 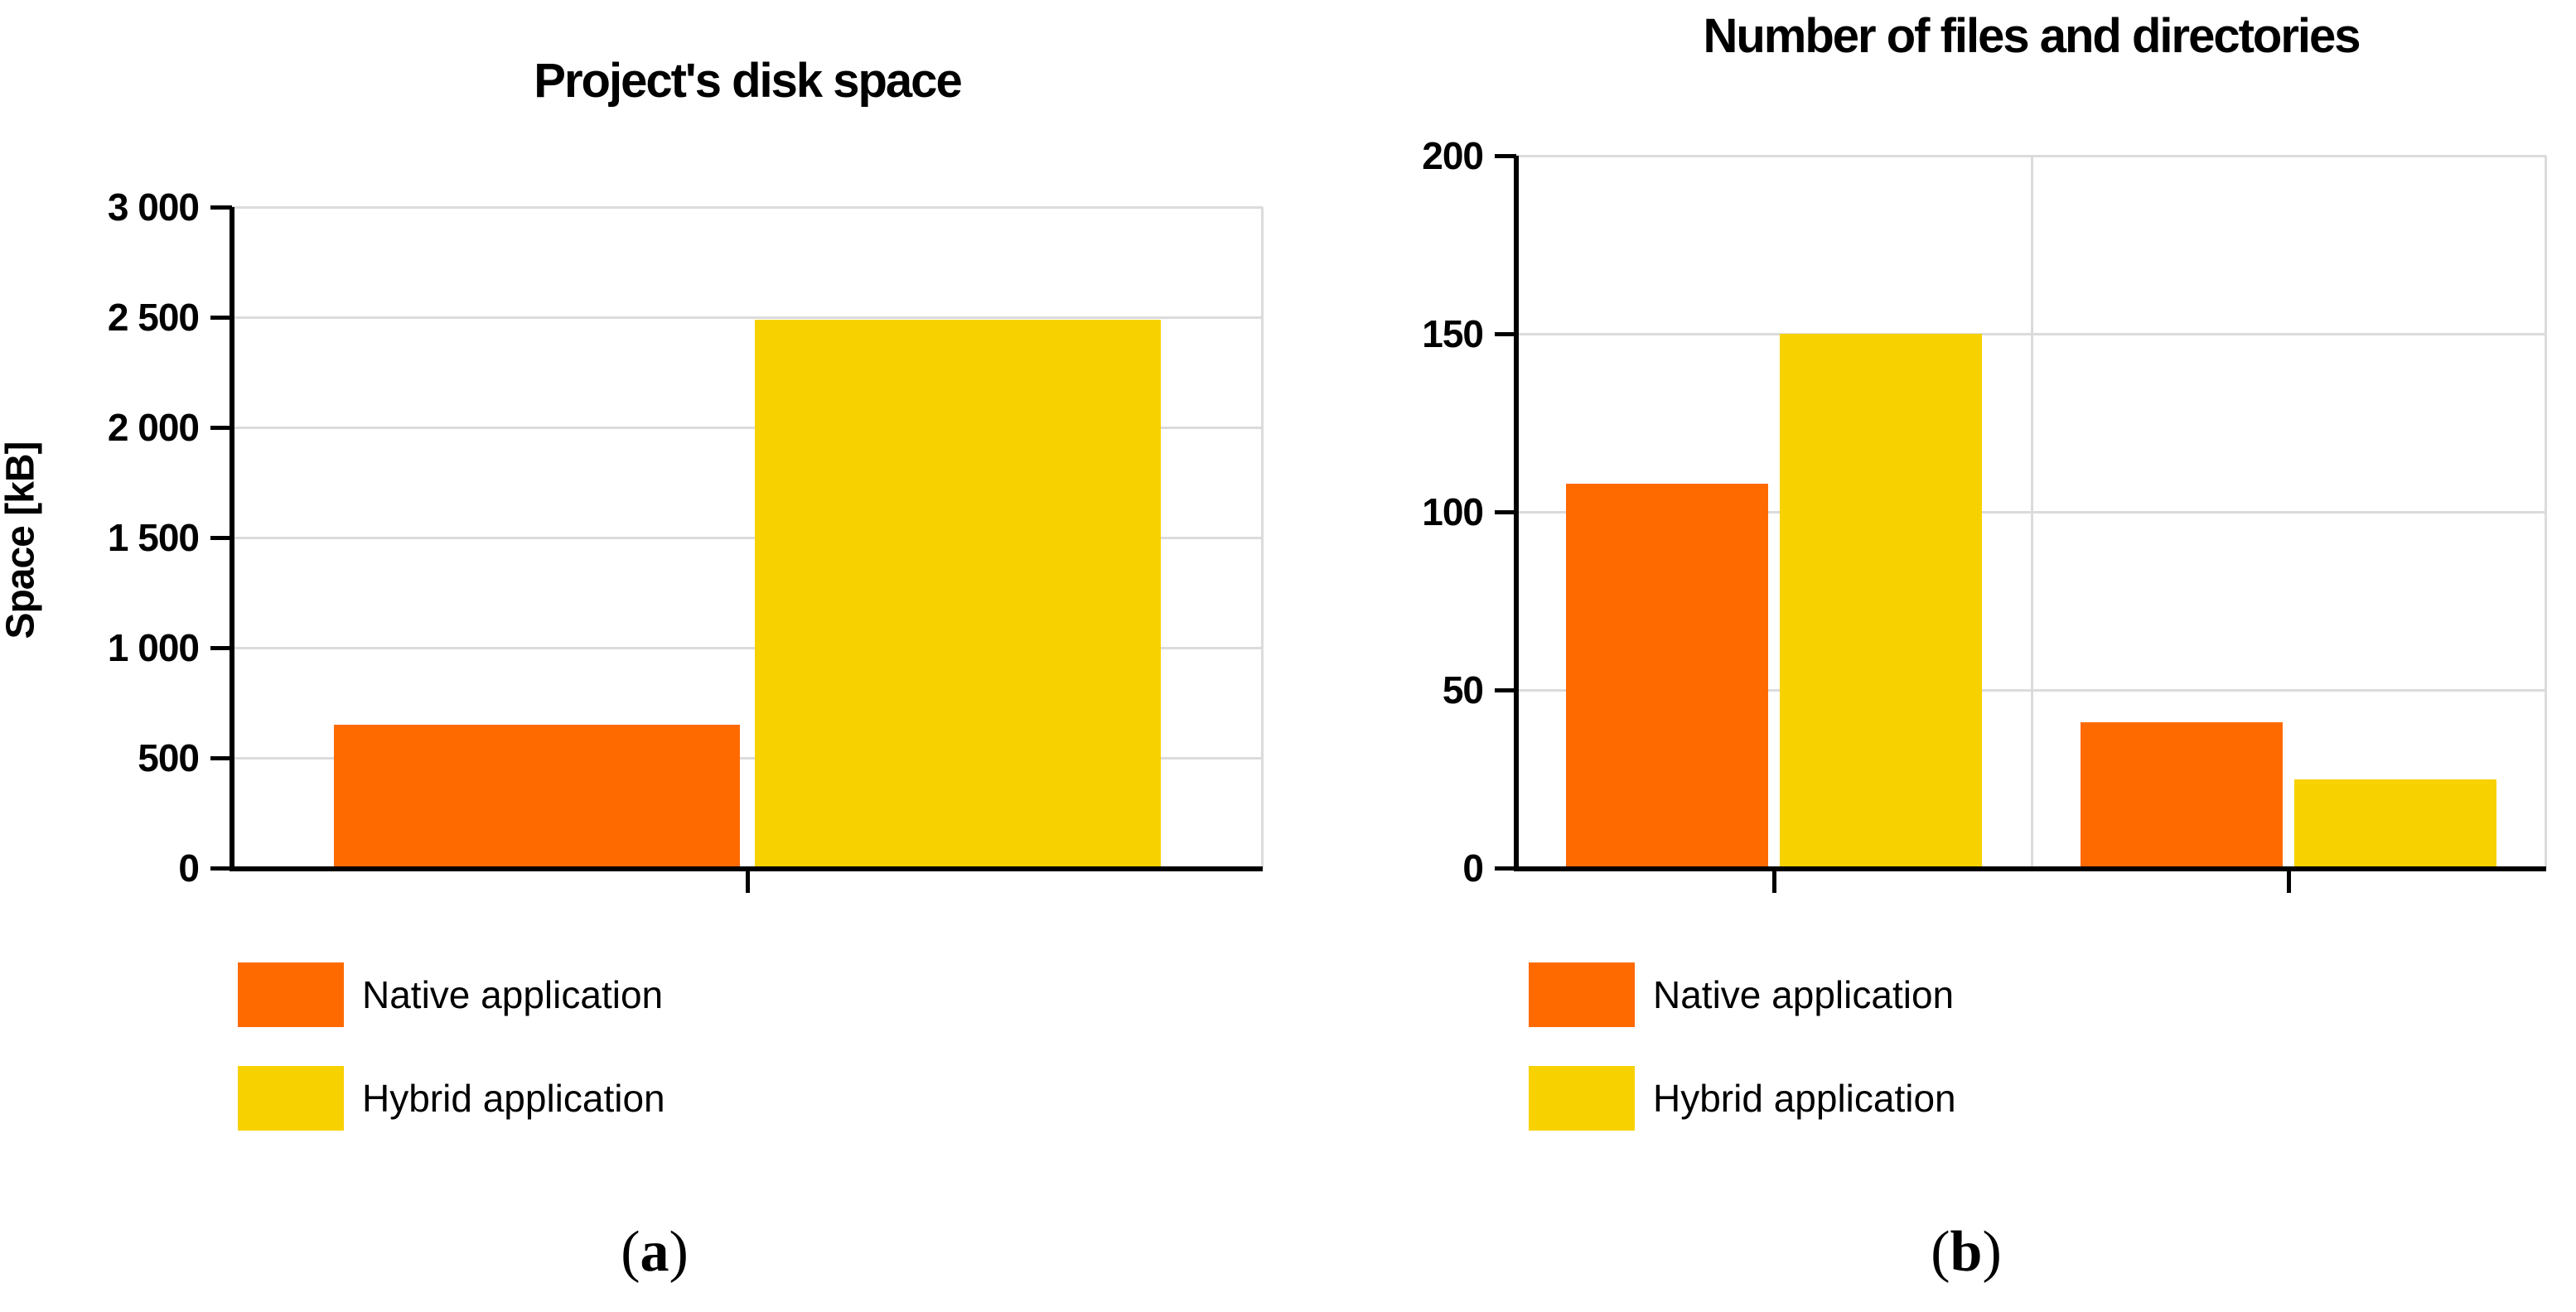 I want to click on chart-a-title: Project's disk space, so click(x=748, y=81).